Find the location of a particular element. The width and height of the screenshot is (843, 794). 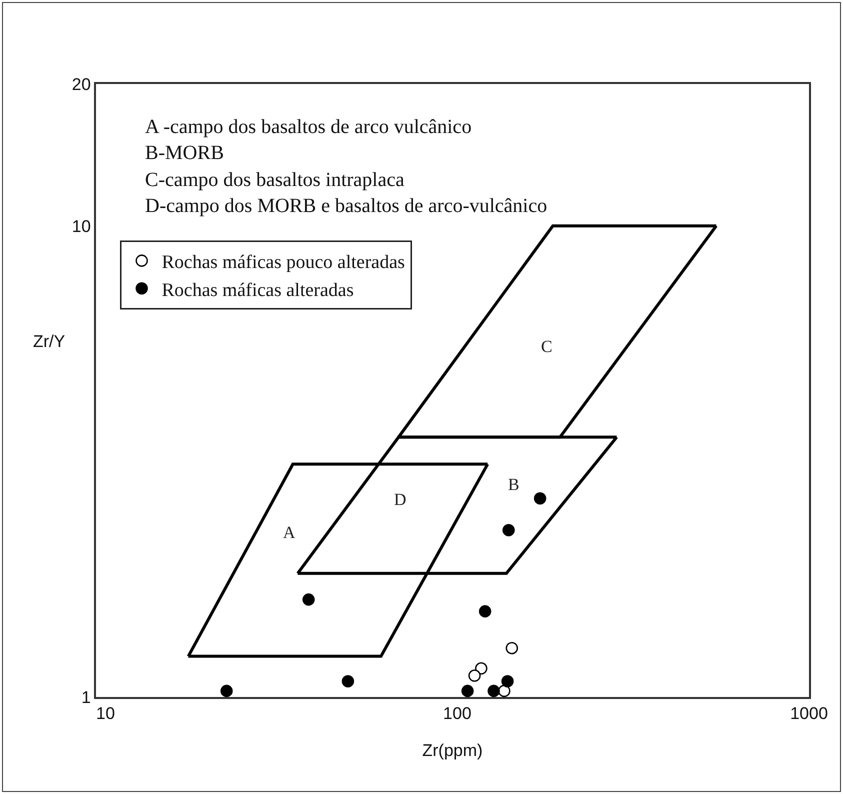

x-tick-label: 100 is located at coordinates (457, 714).